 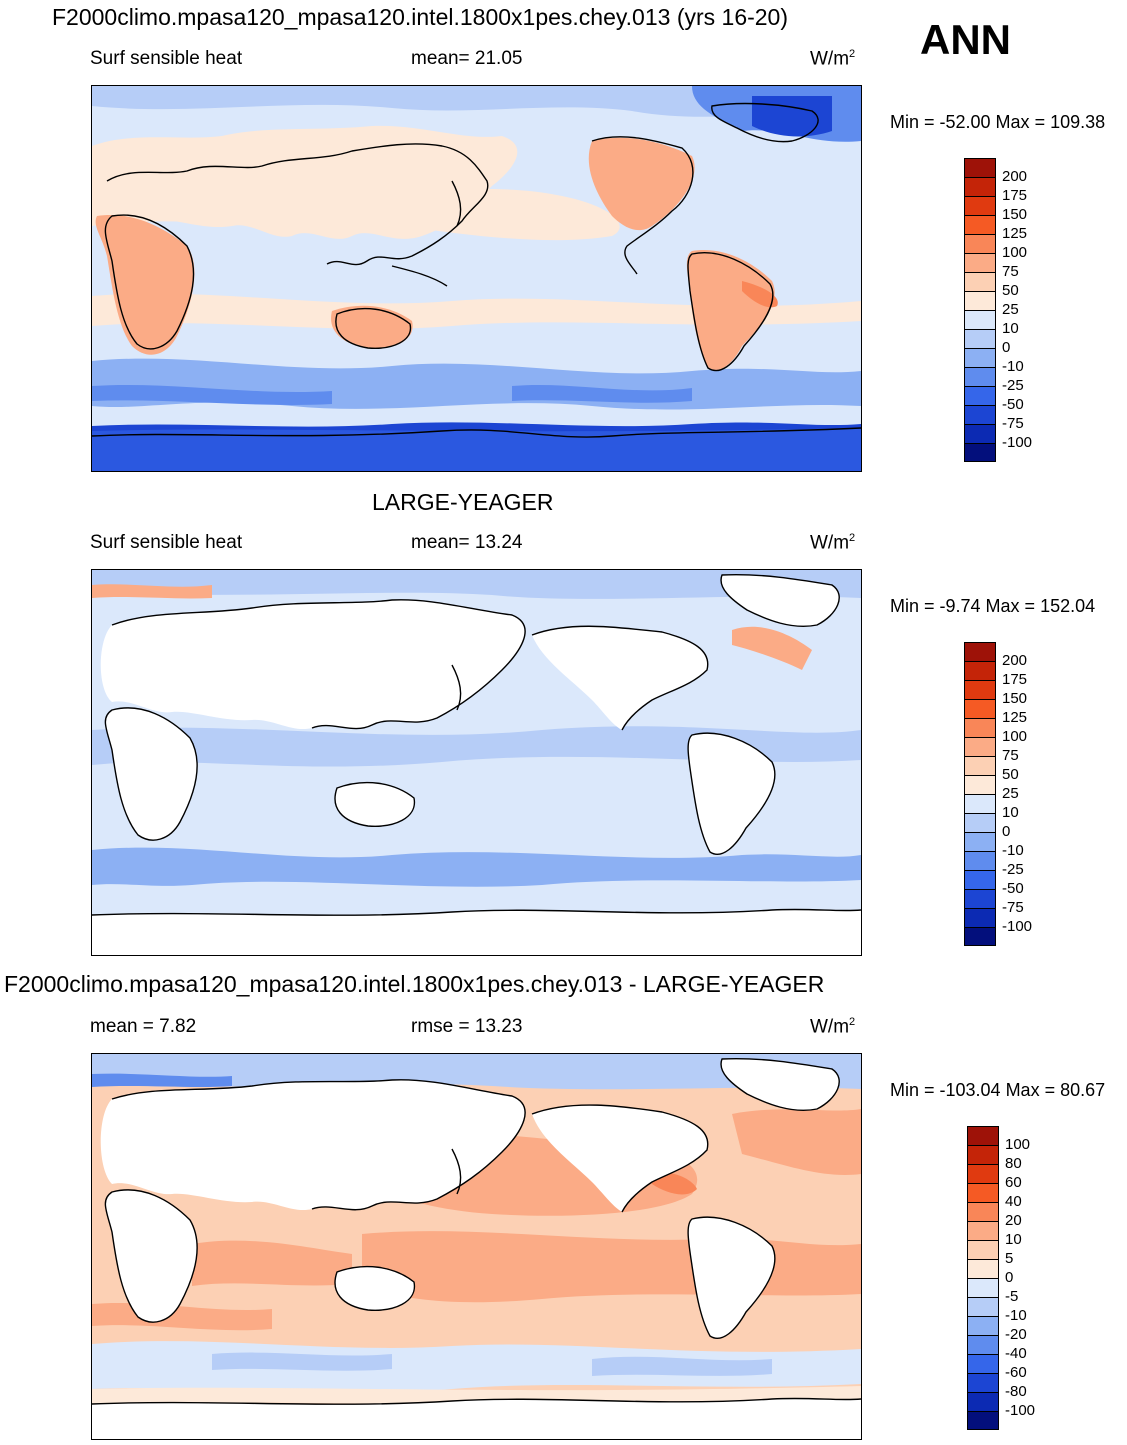 I want to click on panel1-minmax-label: Min = -52.00 Max = 109.38, so click(x=998, y=122).